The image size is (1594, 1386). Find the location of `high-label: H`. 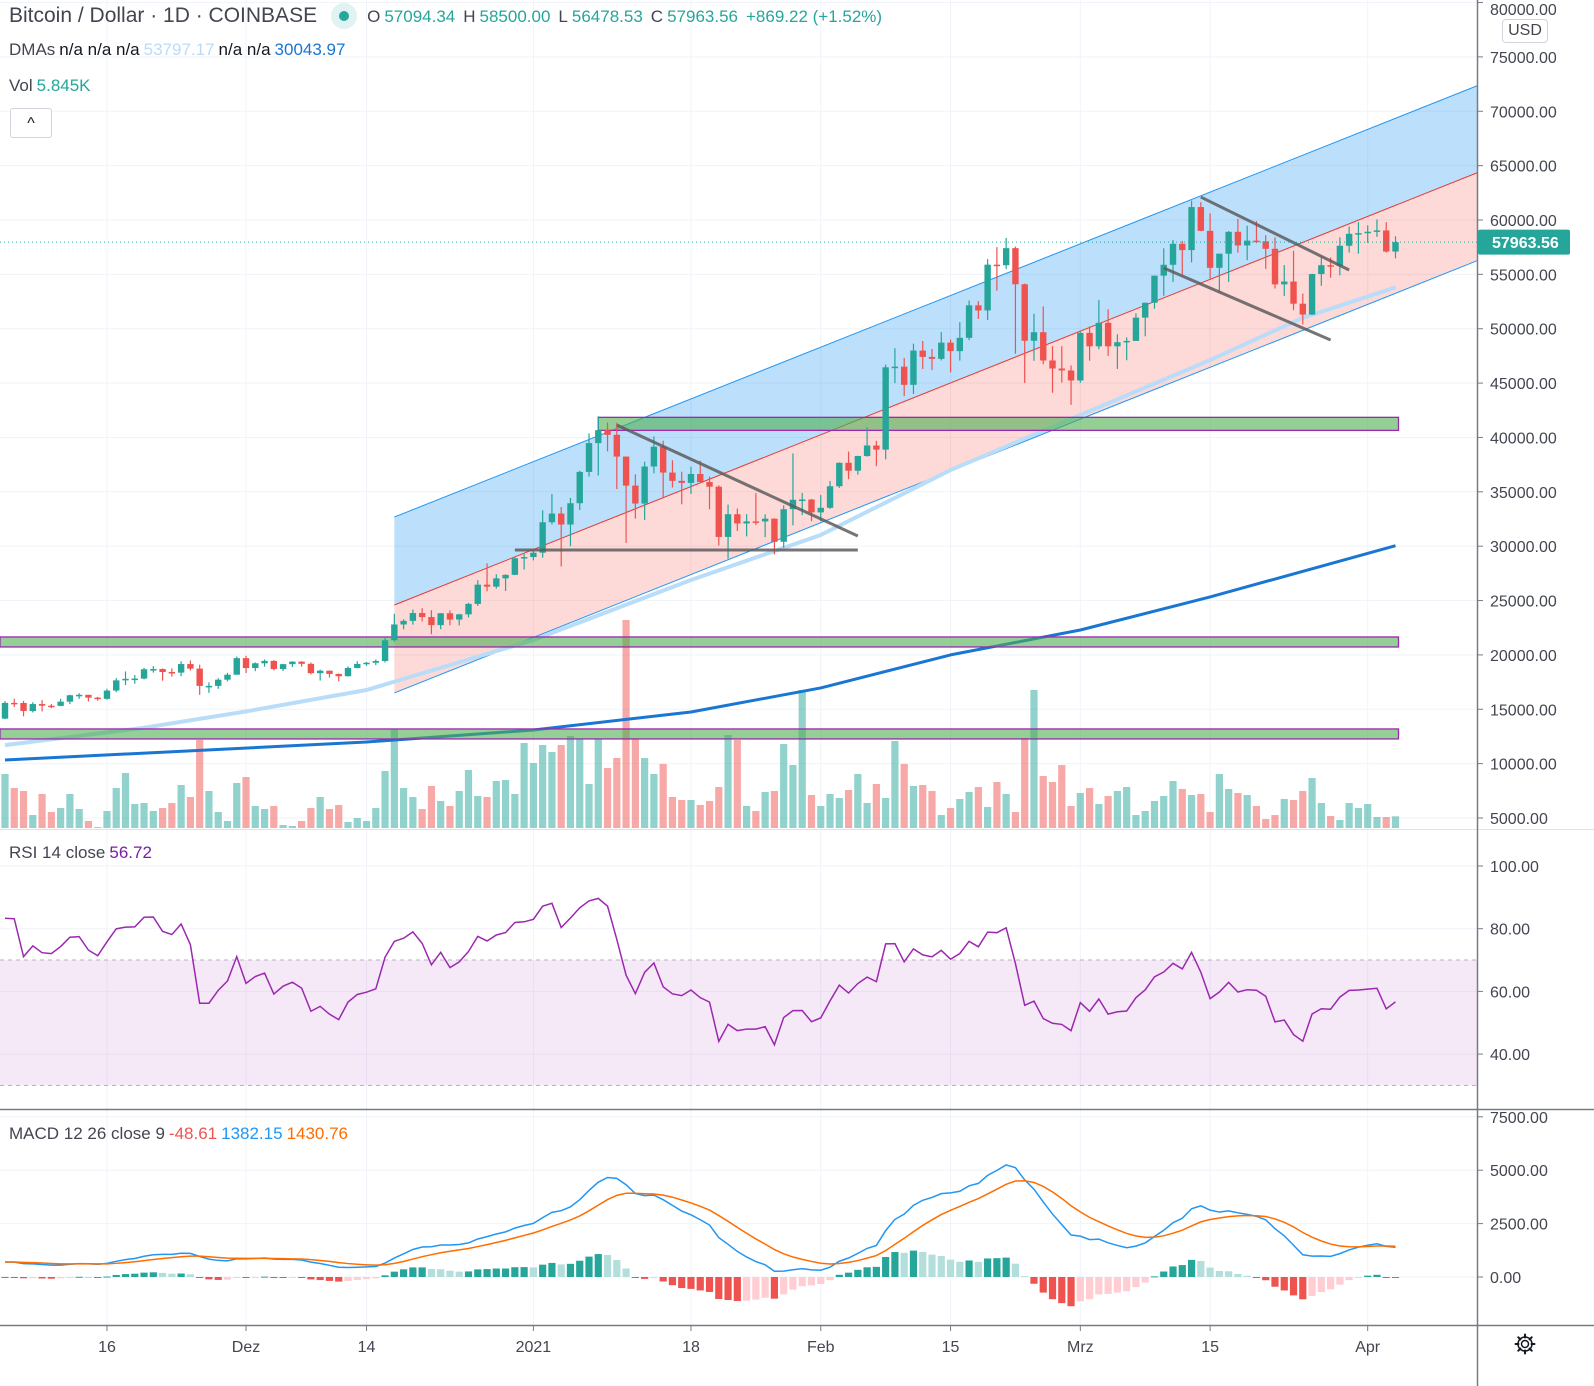

high-label: H is located at coordinates (469, 16).